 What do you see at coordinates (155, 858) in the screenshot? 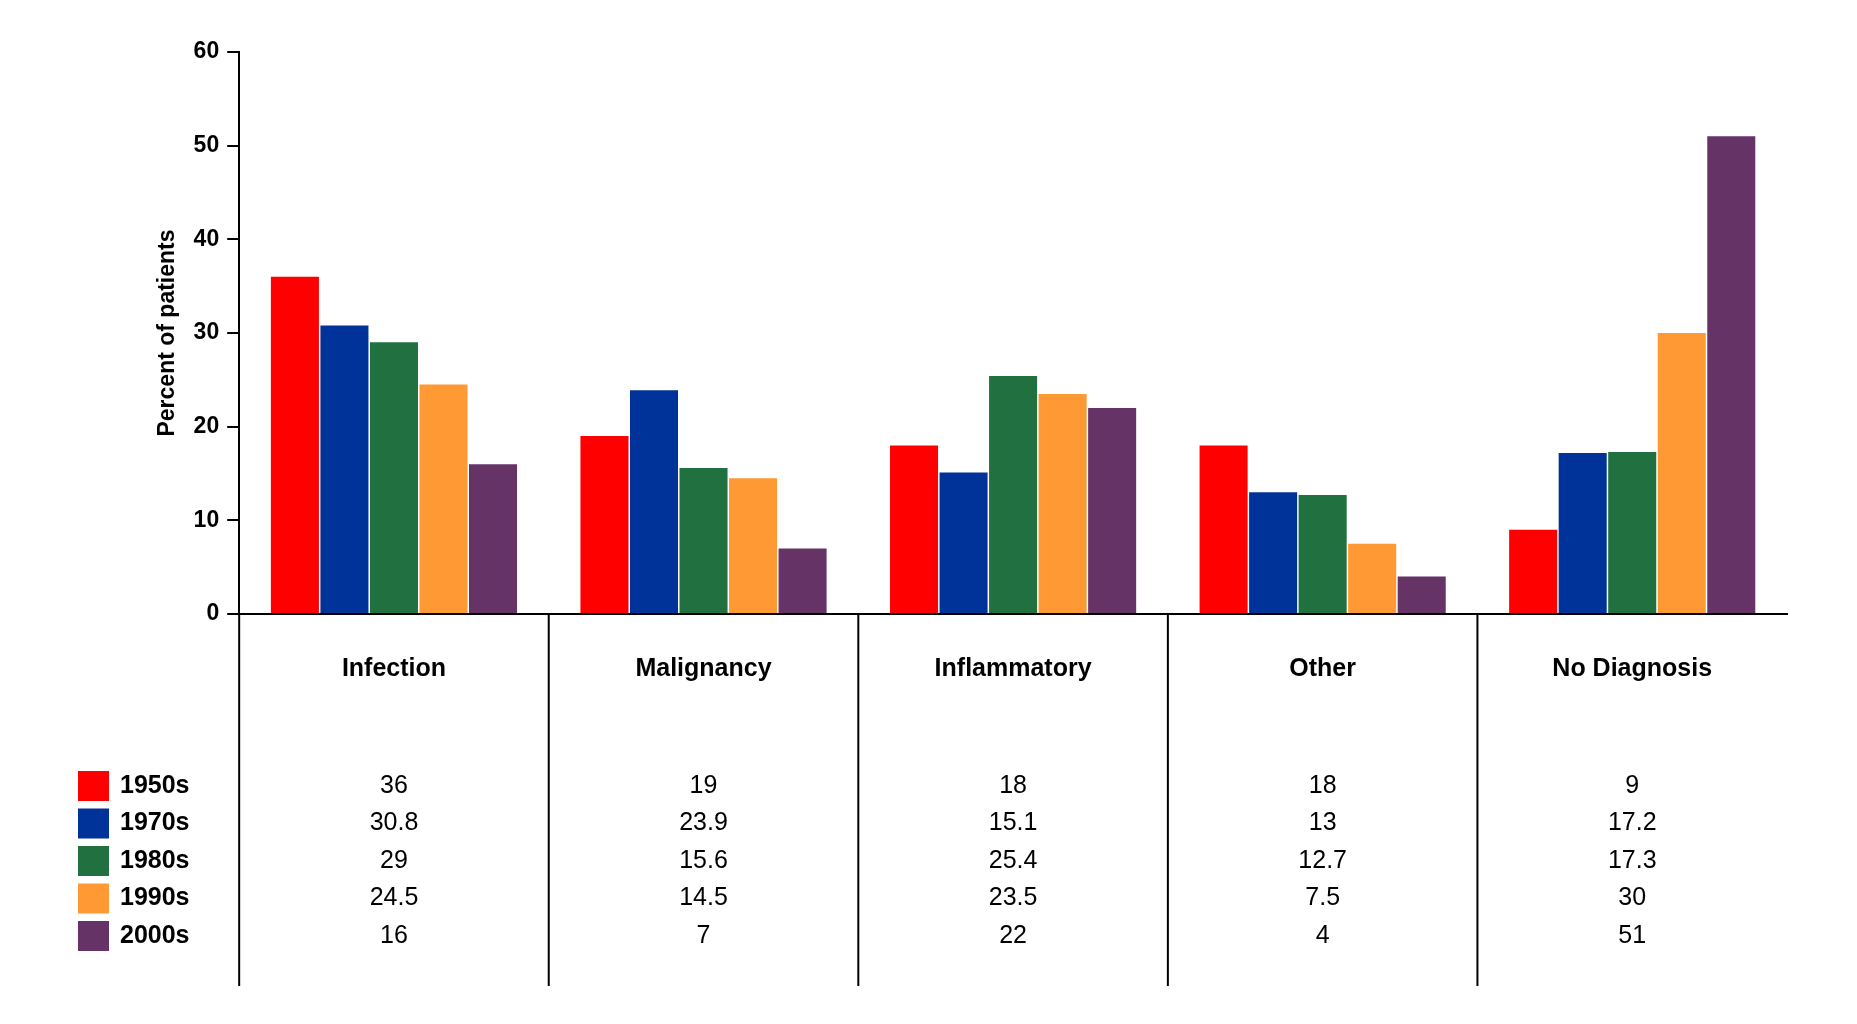
I see `legend-label: 1980s` at bounding box center [155, 858].